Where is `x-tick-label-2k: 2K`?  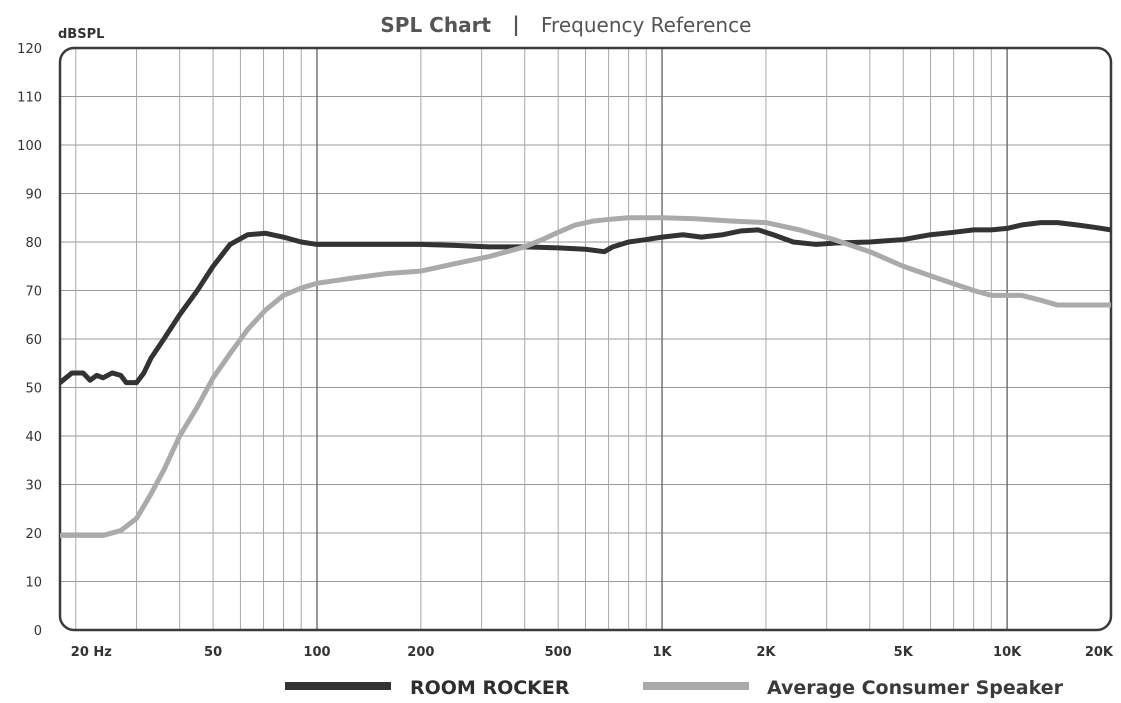 x-tick-label-2k: 2K is located at coordinates (766, 652).